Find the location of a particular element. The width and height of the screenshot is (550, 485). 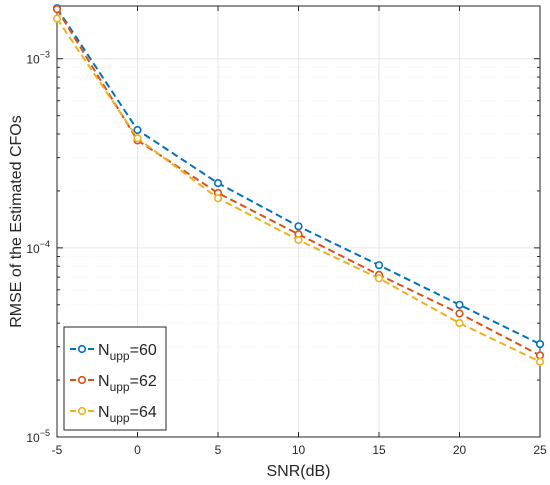

legend-item: Nupp=64 is located at coordinates (113, 414).